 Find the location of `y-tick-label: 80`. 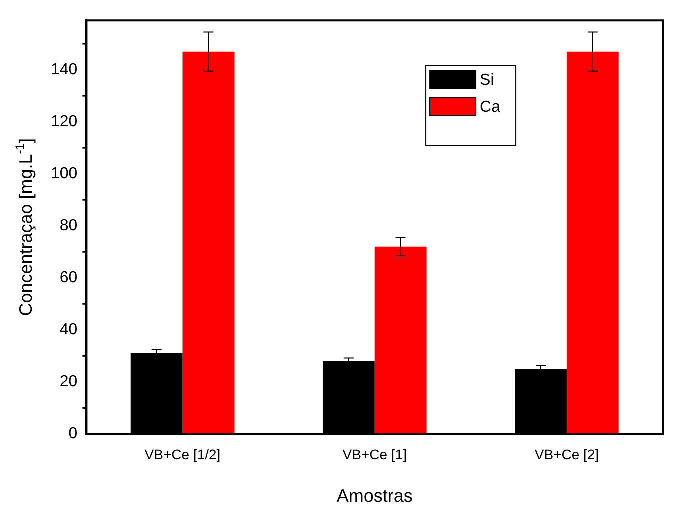

y-tick-label: 80 is located at coordinates (69, 226).